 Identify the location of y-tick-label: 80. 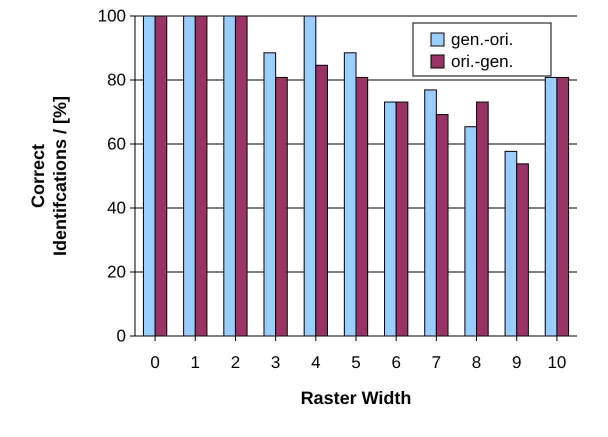
(116, 80).